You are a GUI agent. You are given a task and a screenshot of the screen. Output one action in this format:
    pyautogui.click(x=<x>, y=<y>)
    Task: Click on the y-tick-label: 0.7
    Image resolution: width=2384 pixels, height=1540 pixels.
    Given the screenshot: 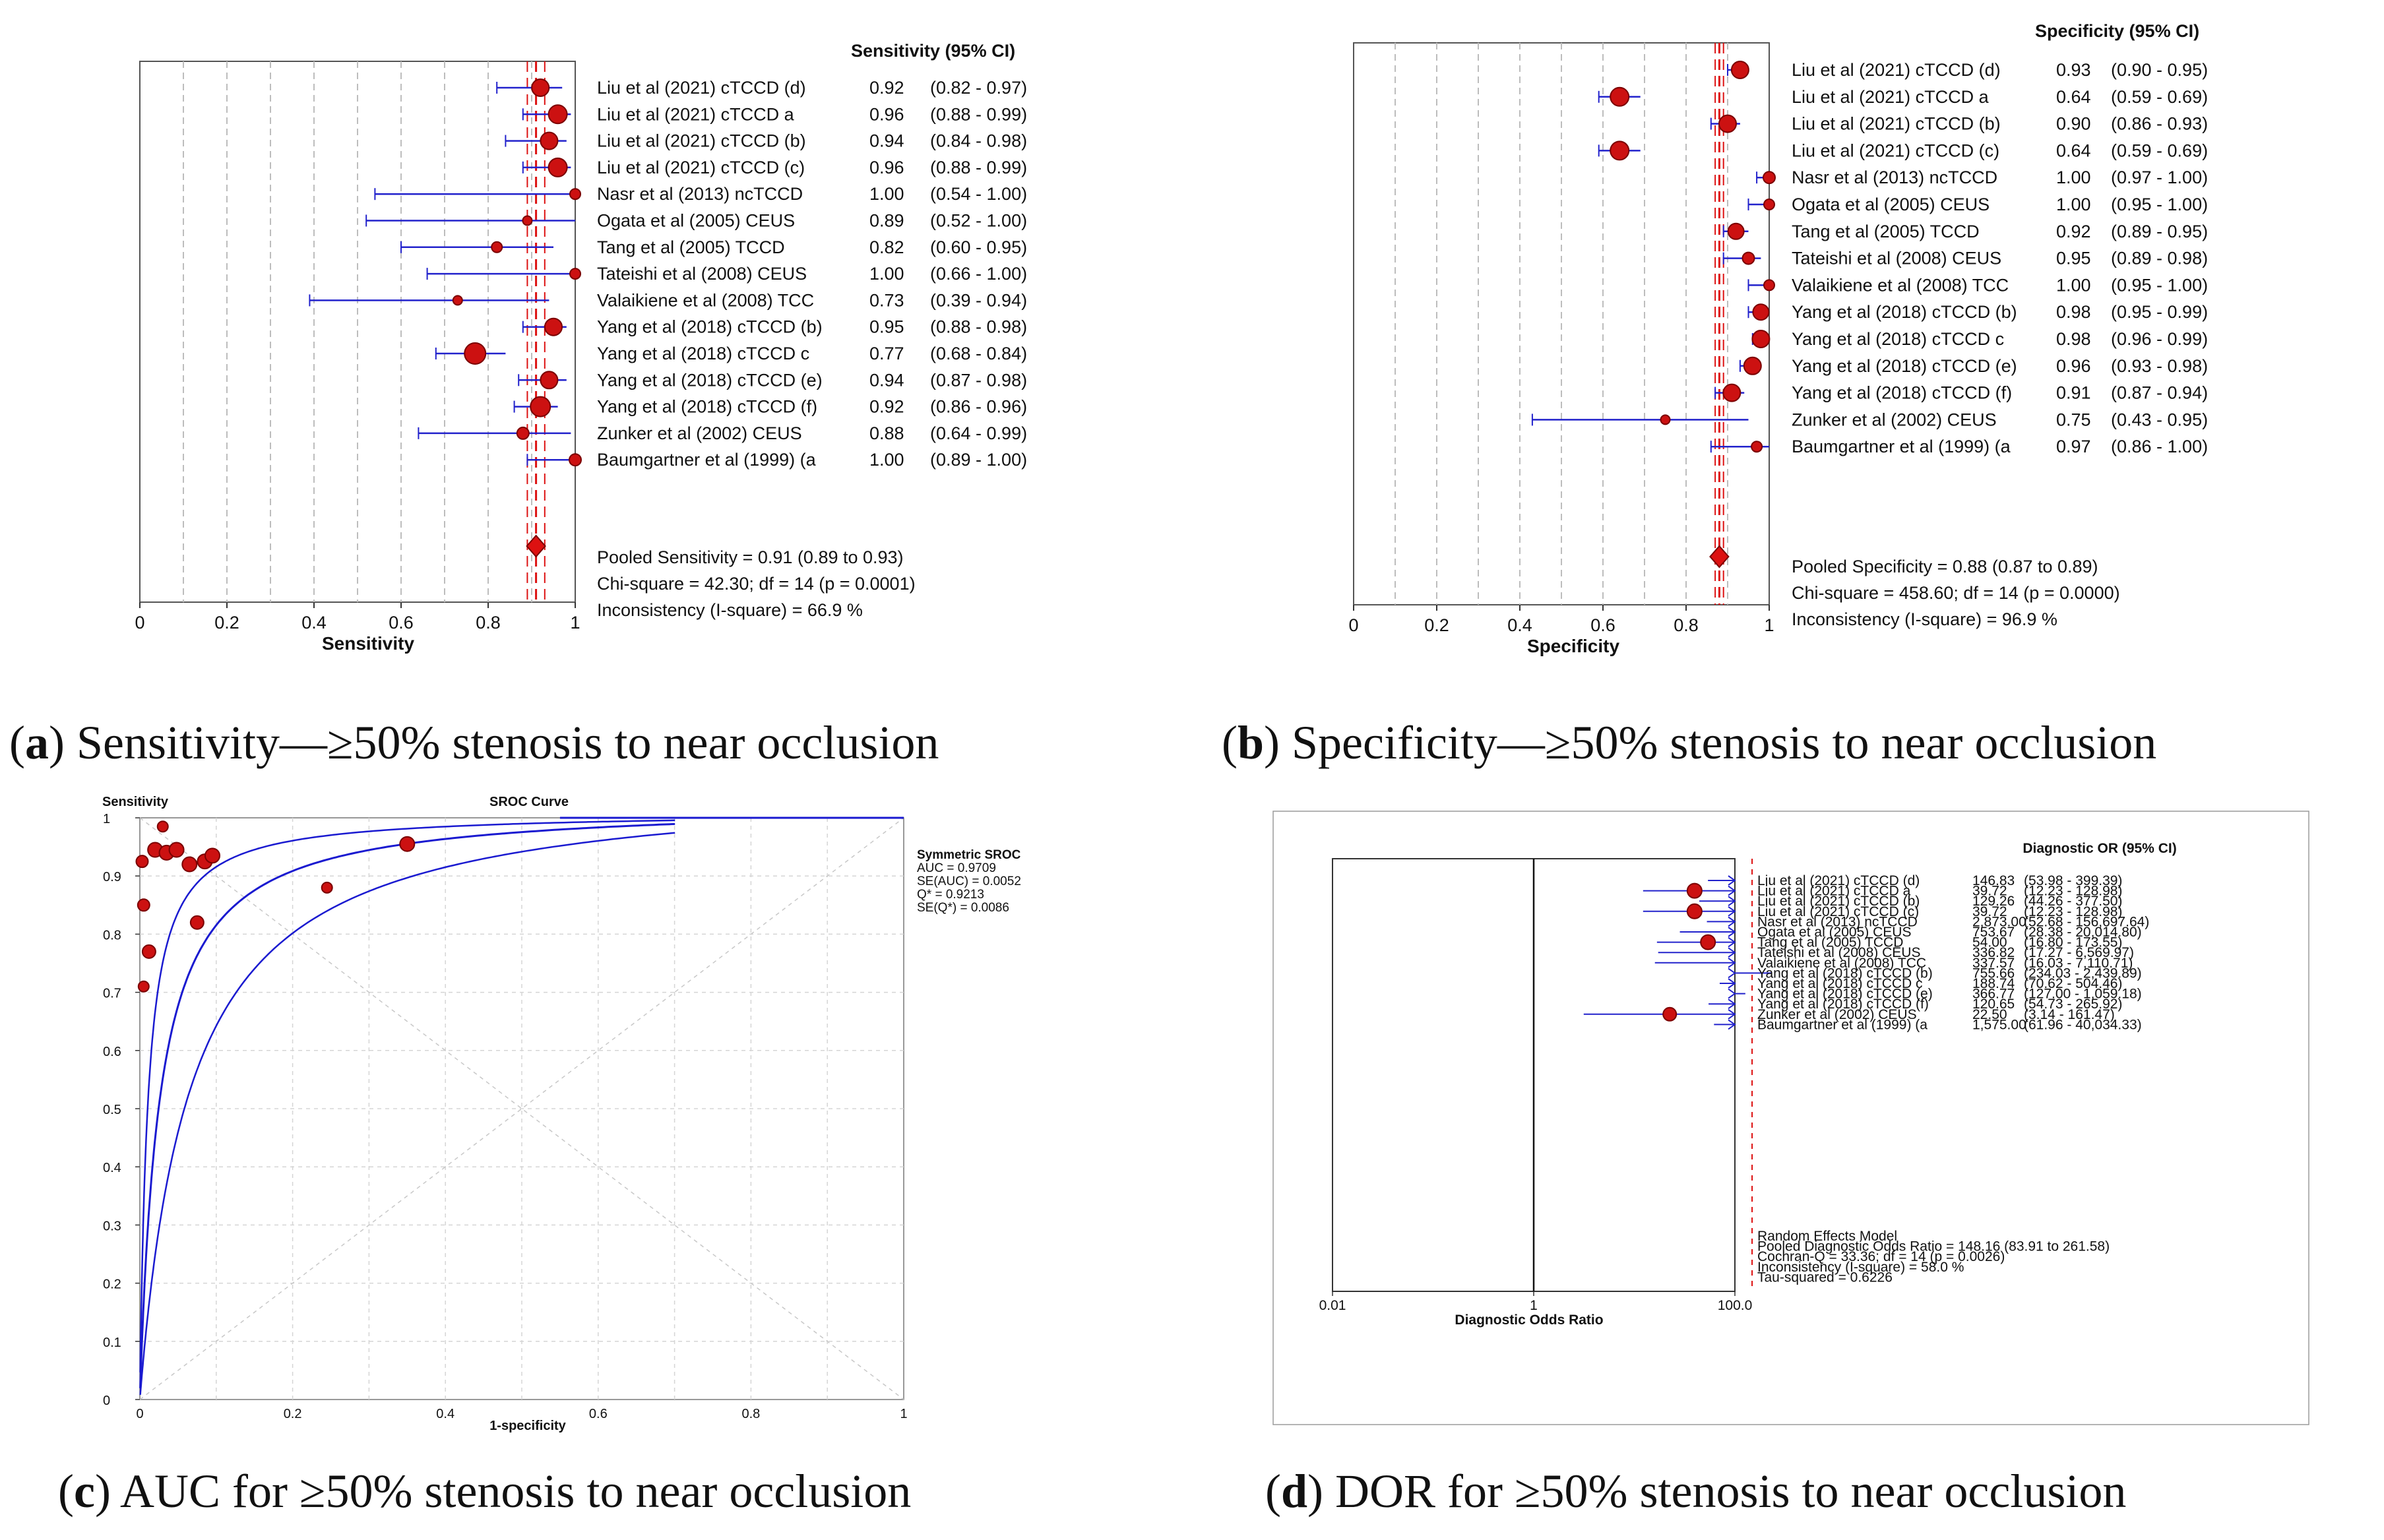 What is the action you would take?
    pyautogui.click(x=112, y=994)
    